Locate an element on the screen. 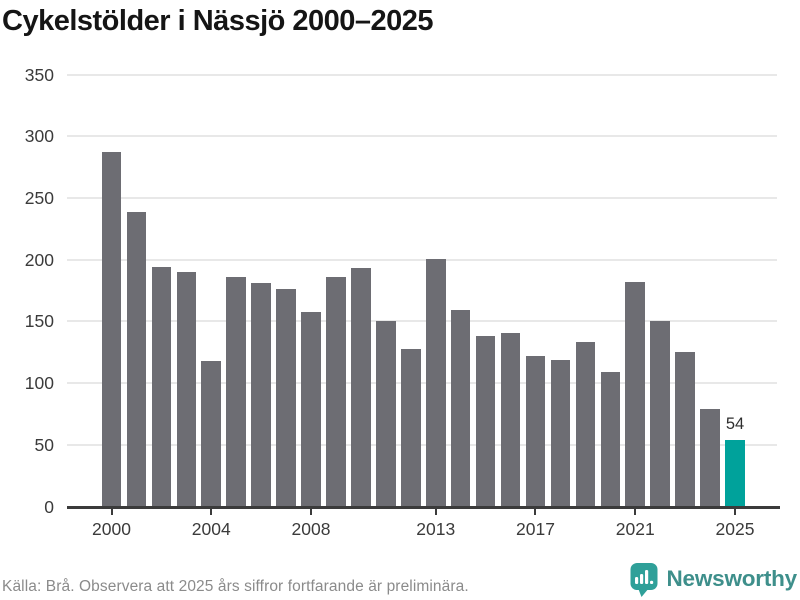  bar-2007 is located at coordinates (286, 398).